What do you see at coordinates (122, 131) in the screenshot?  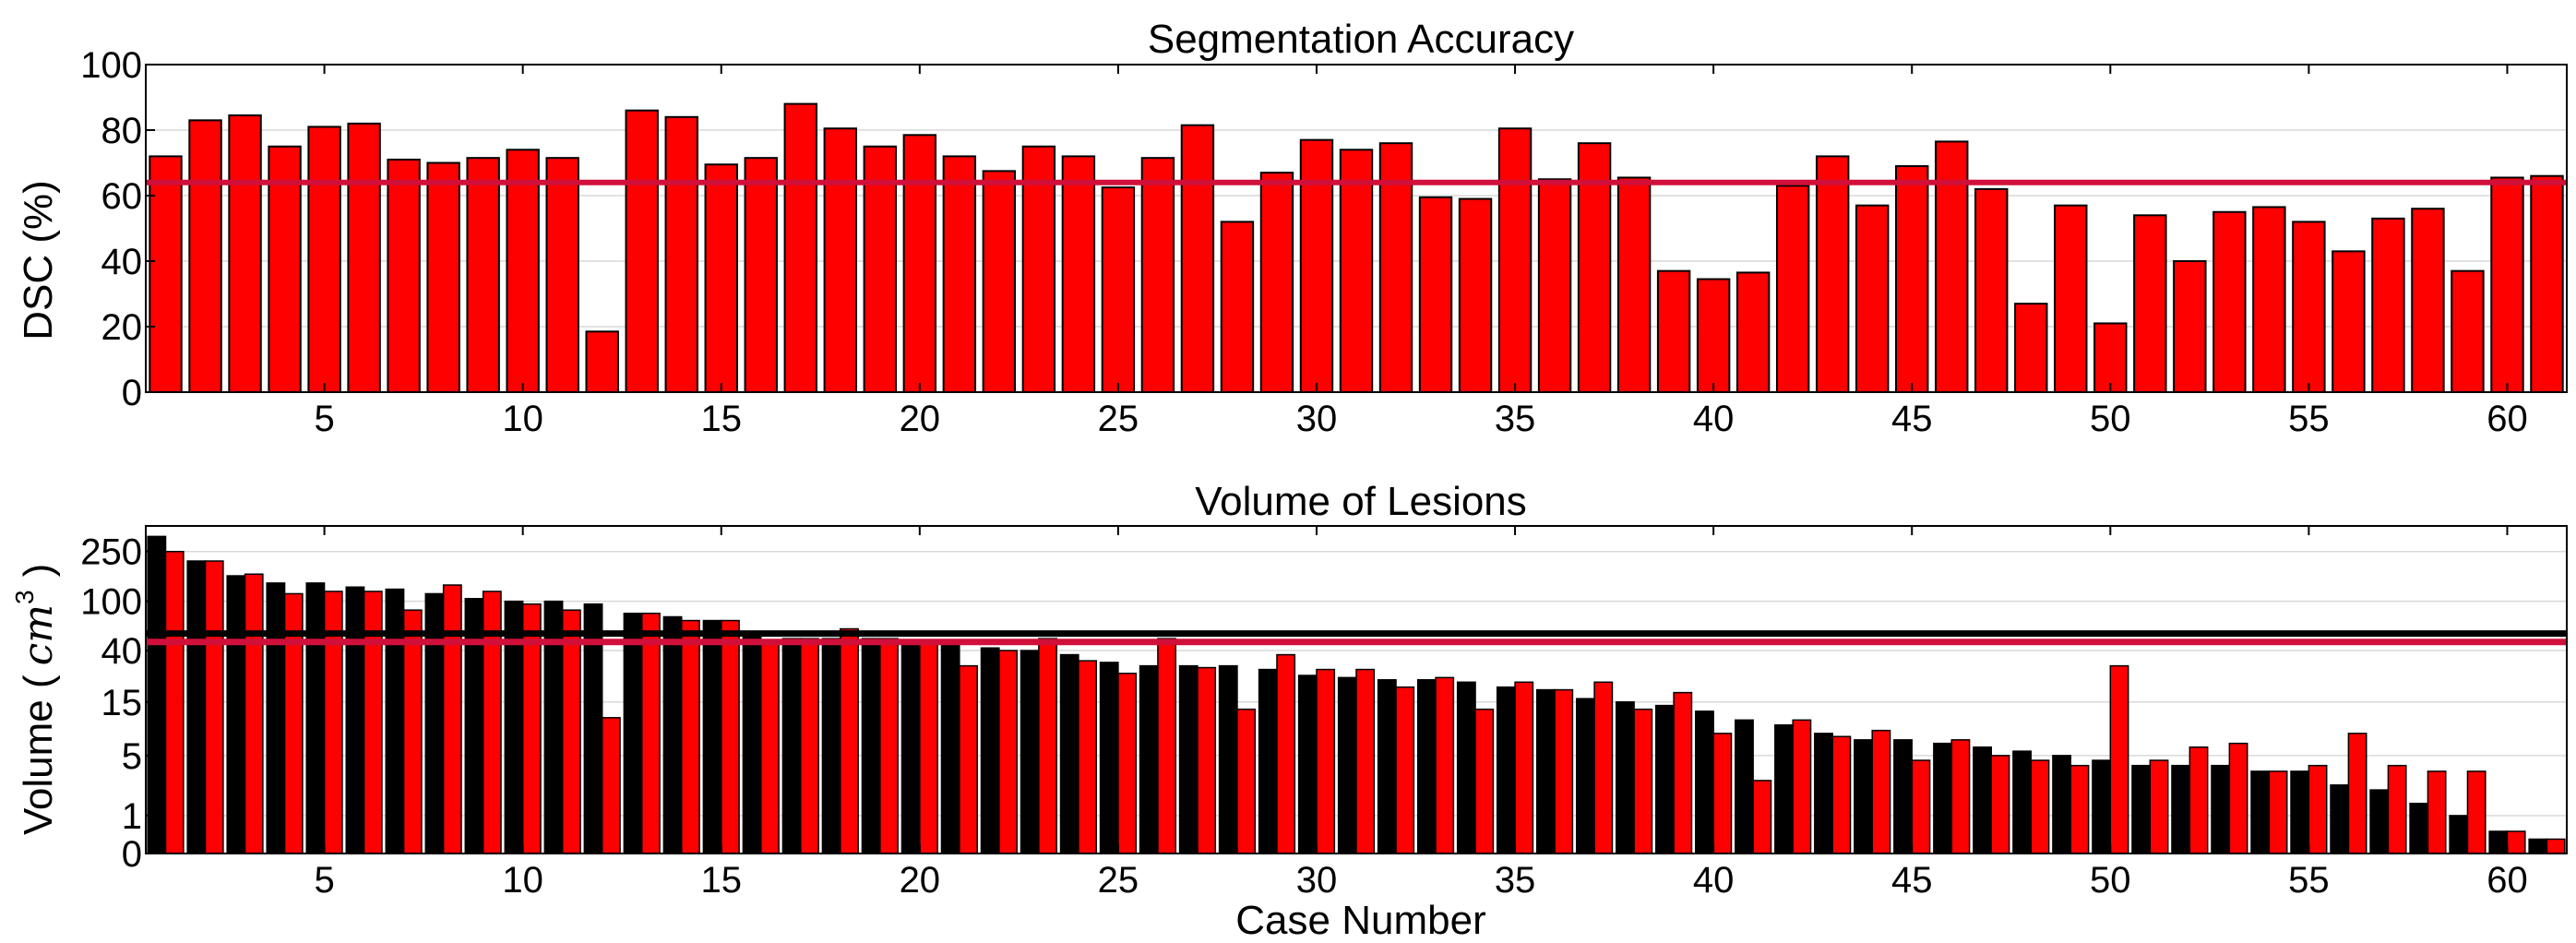 I see `y-tick-label: 80` at bounding box center [122, 131].